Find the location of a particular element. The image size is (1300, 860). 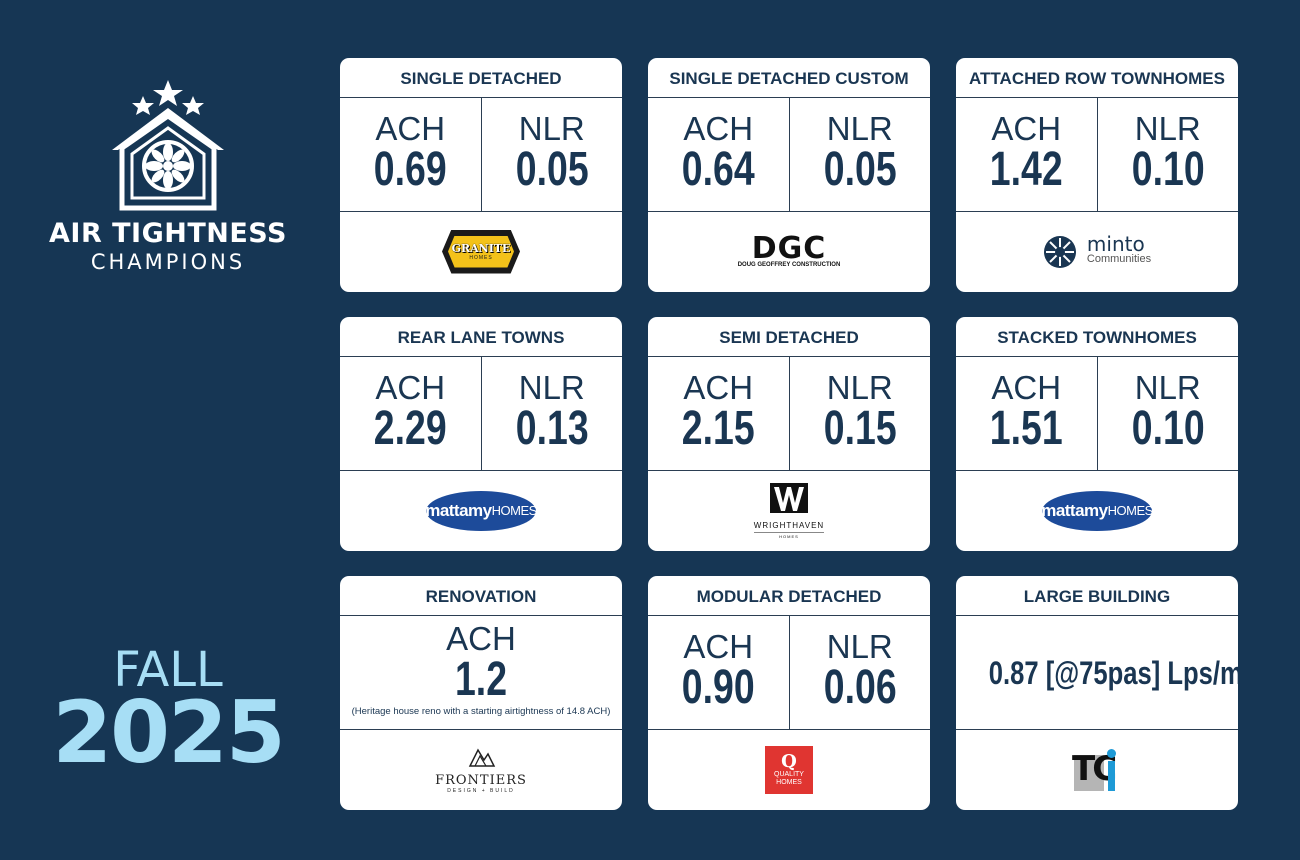

brand-title: AIR TIGHTNESS is located at coordinates (168, 233).